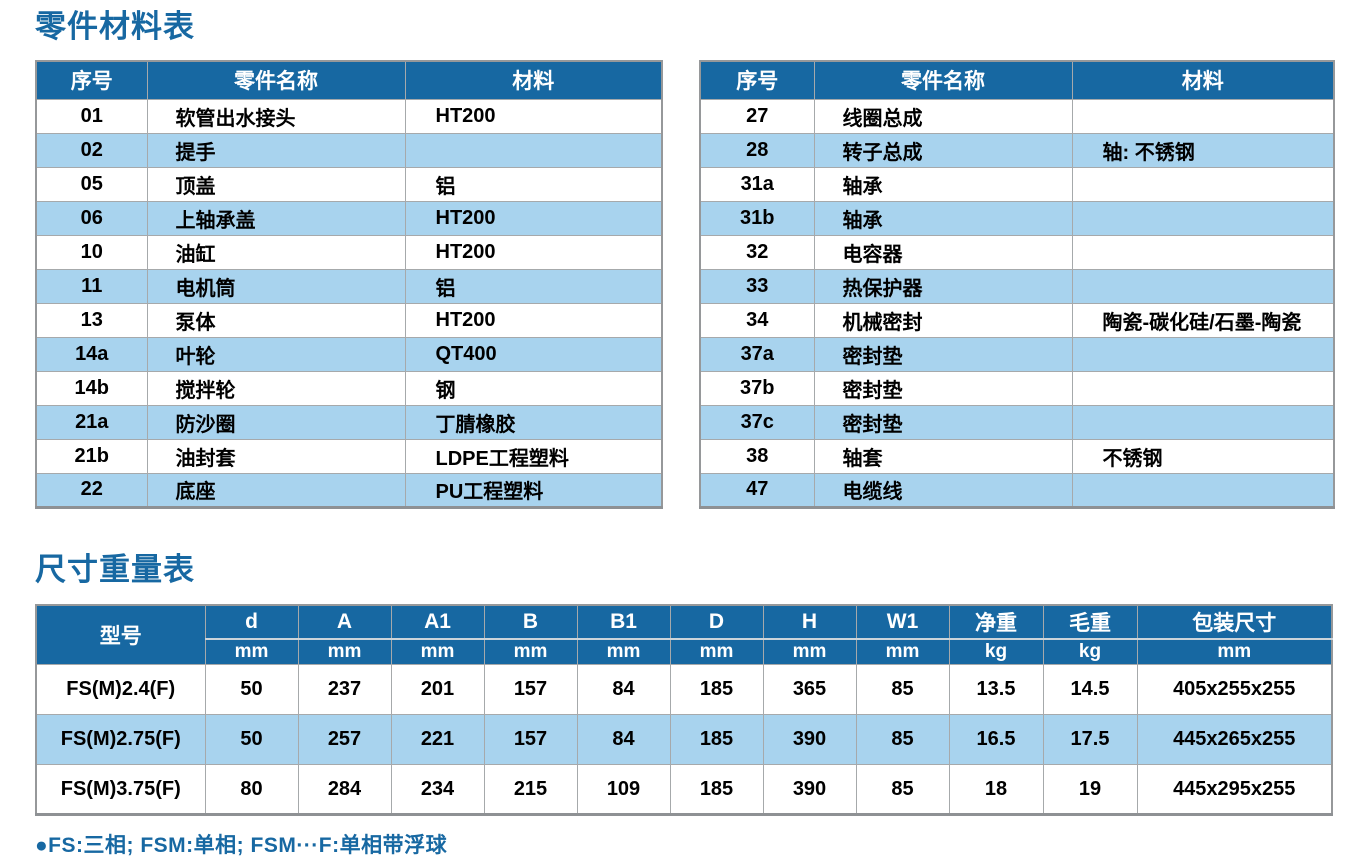  What do you see at coordinates (276, 80) in the screenshot?
I see `col-header-part-name: 零件名称` at bounding box center [276, 80].